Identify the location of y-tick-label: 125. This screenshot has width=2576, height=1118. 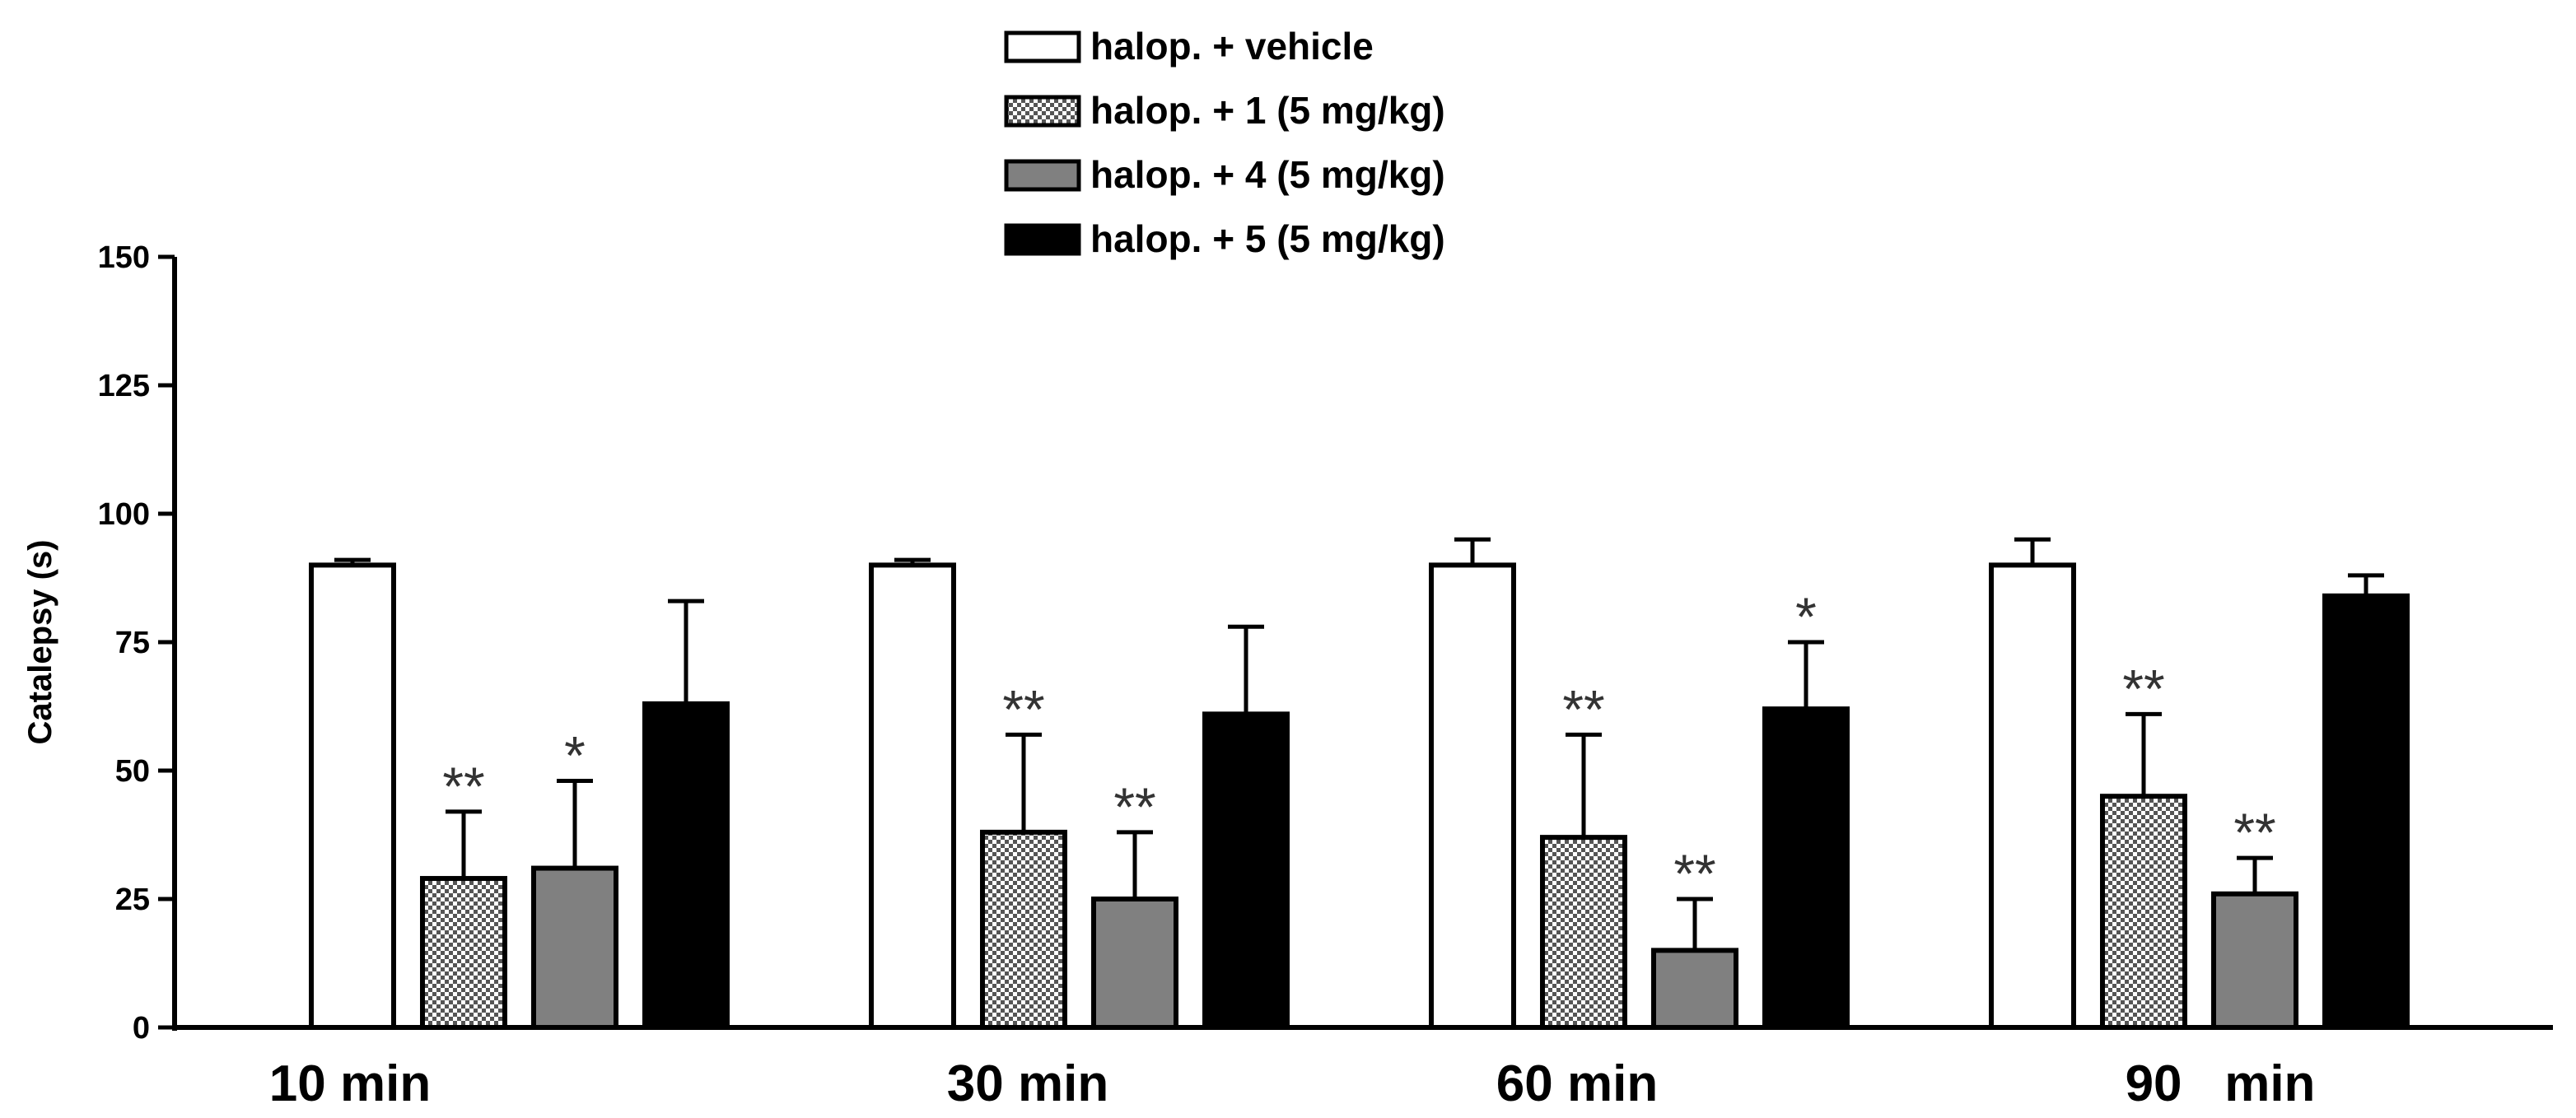
(124, 386).